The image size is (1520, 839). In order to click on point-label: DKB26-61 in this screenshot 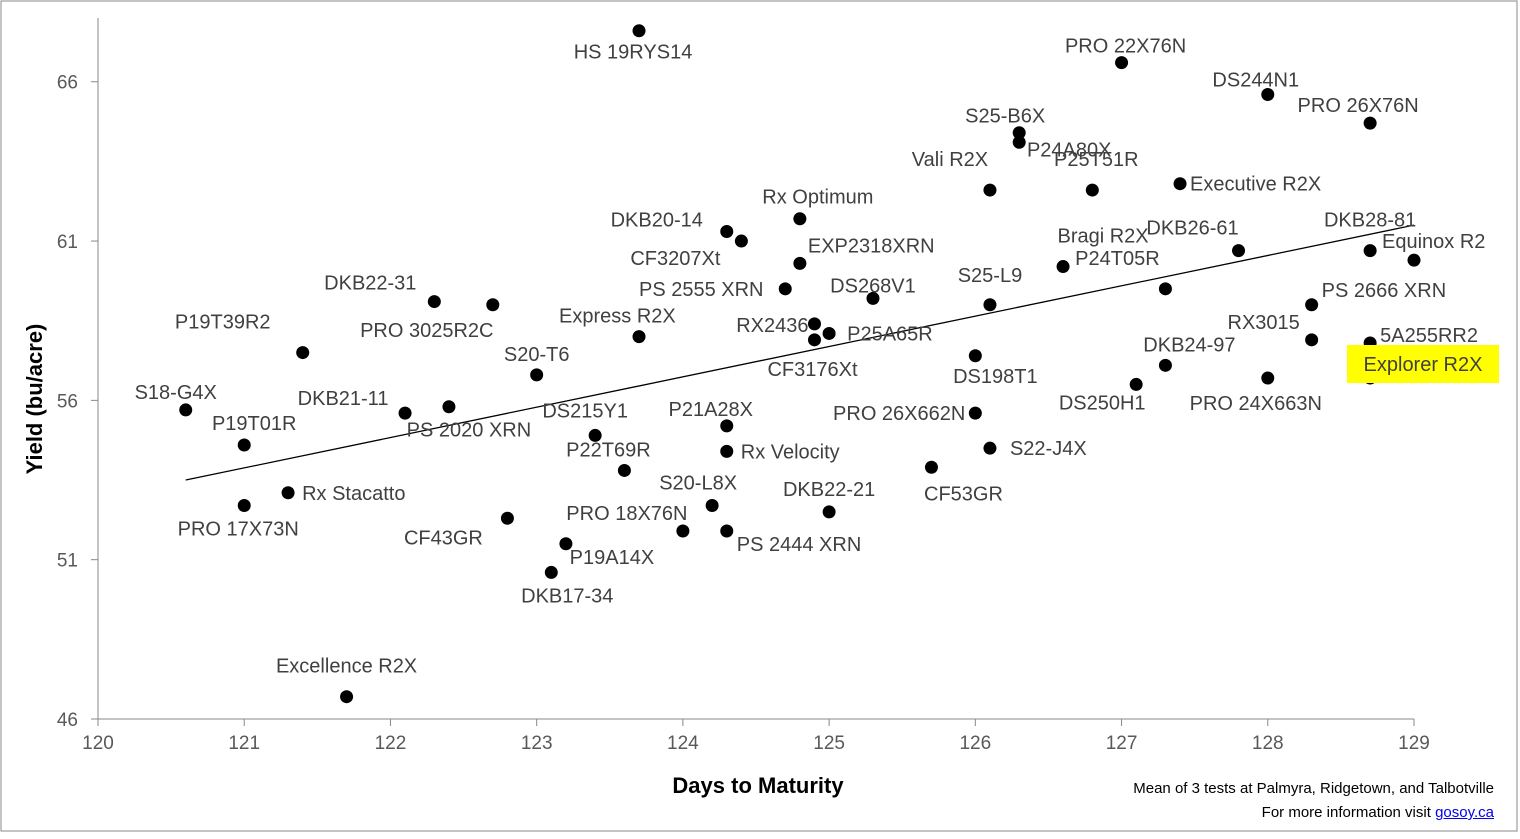, I will do `click(1192, 229)`.